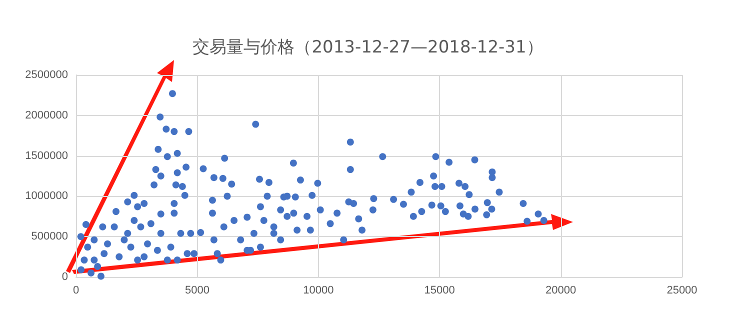 This screenshot has width=736, height=325. Describe the element at coordinates (46, 196) in the screenshot. I see `y-tick-label: 1000000` at that location.